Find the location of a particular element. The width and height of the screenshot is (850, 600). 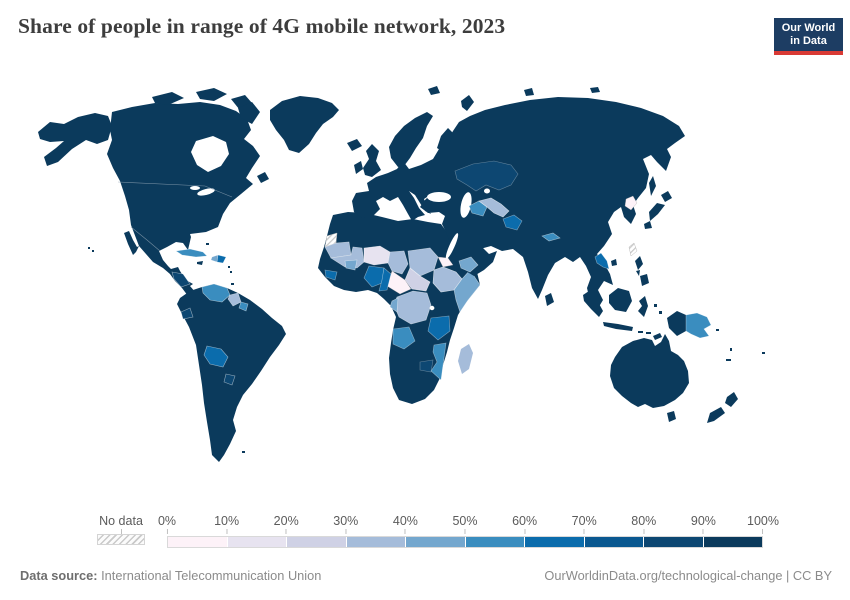

map-region-sumatra is located at coordinates (593, 304).